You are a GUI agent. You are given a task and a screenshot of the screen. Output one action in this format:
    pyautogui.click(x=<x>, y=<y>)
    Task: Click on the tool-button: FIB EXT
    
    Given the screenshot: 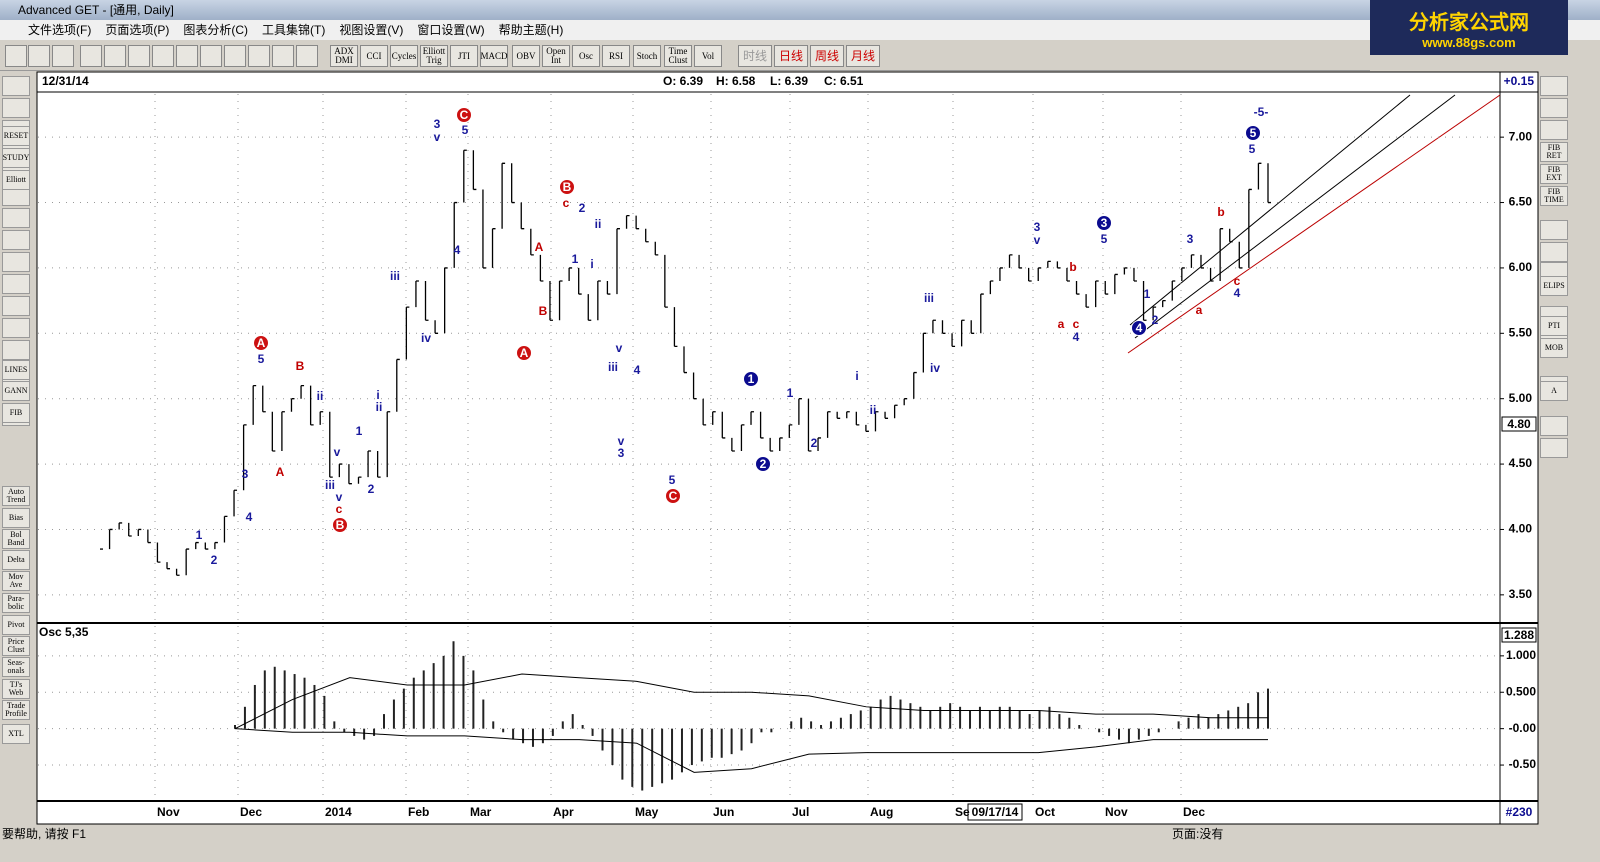 What is the action you would take?
    pyautogui.click(x=1554, y=174)
    